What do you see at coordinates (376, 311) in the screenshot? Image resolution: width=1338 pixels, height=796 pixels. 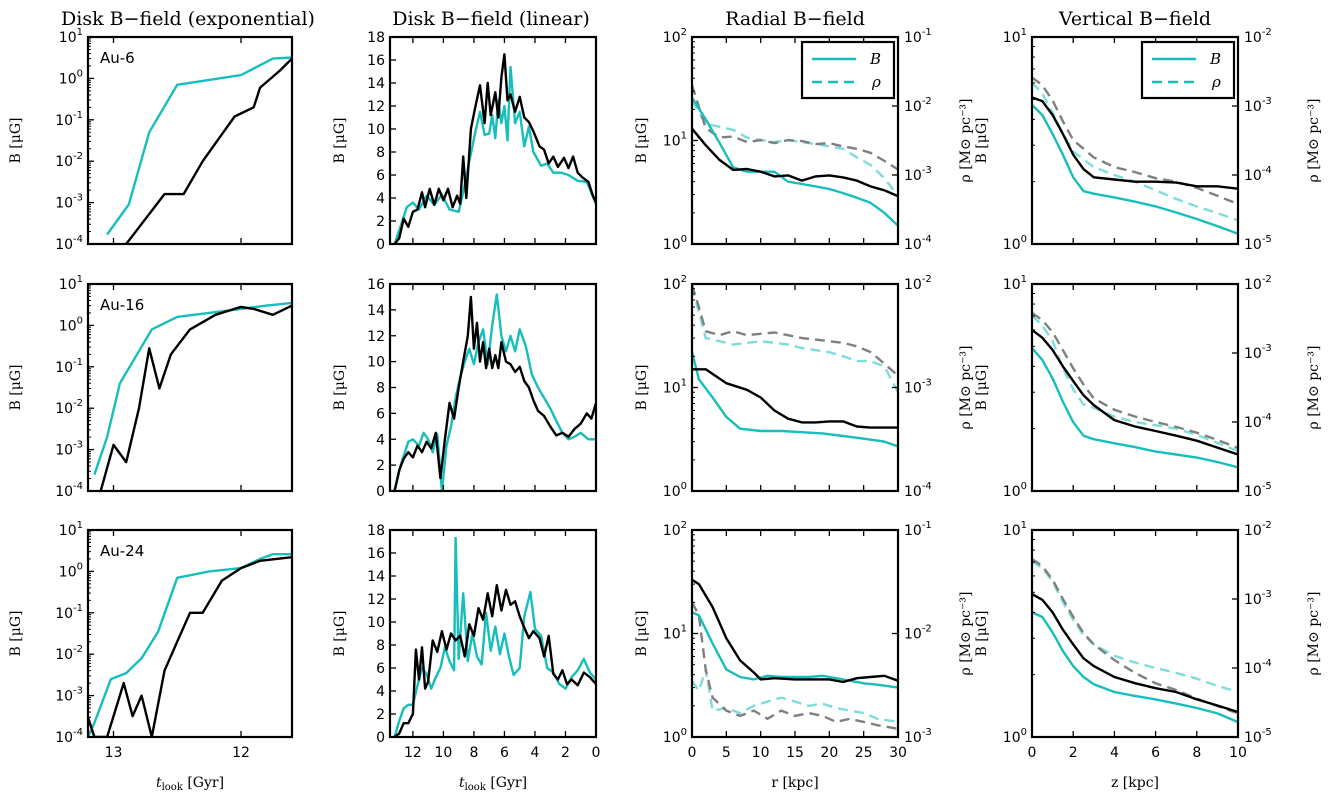 I see `y-tick-label: 14` at bounding box center [376, 311].